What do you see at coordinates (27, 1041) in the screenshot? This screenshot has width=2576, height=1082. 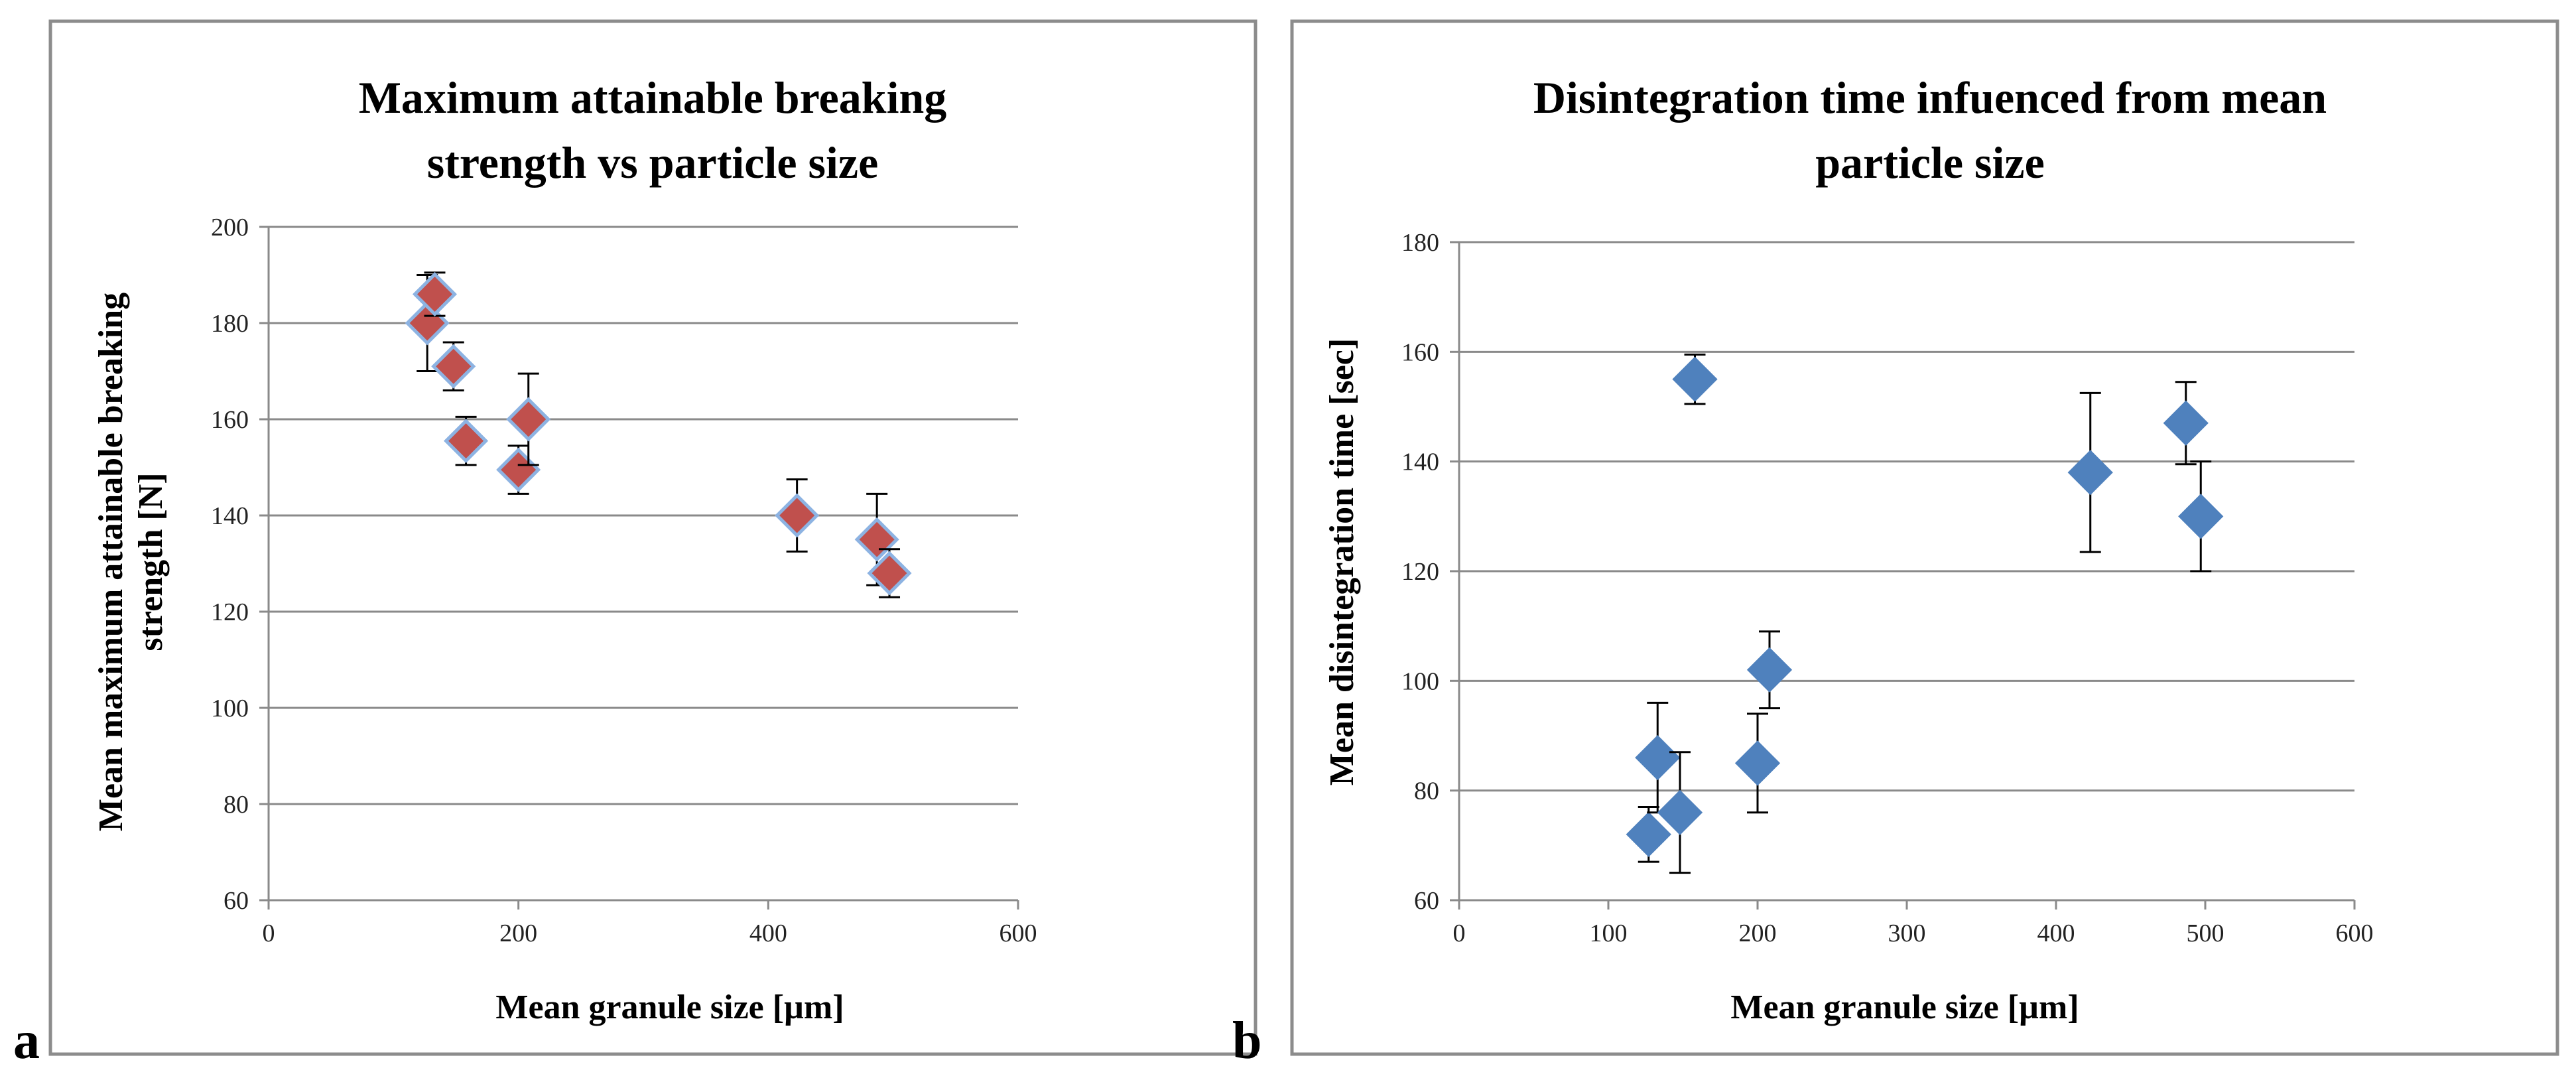 I see `panel-a-label: a` at bounding box center [27, 1041].